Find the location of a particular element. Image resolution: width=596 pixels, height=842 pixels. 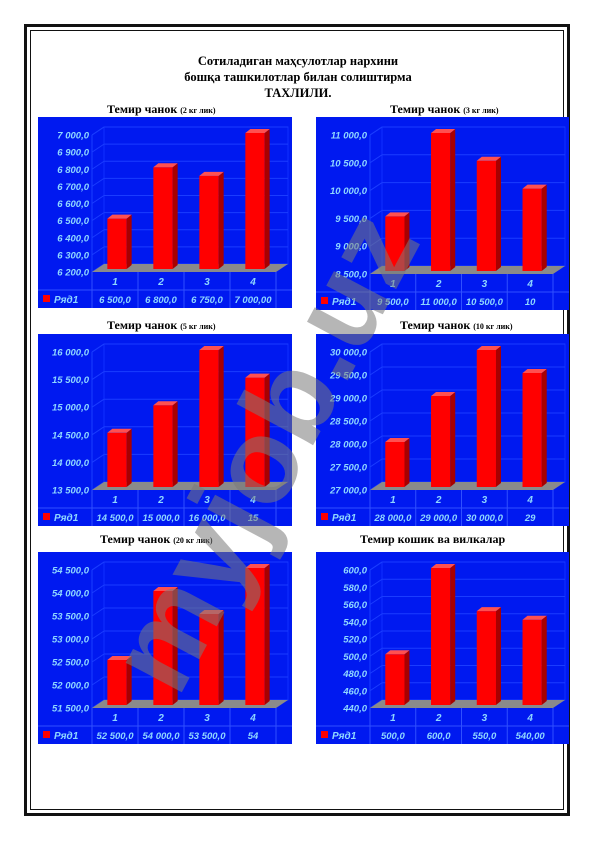

x-category-label: 3 is located at coordinates (207, 500).